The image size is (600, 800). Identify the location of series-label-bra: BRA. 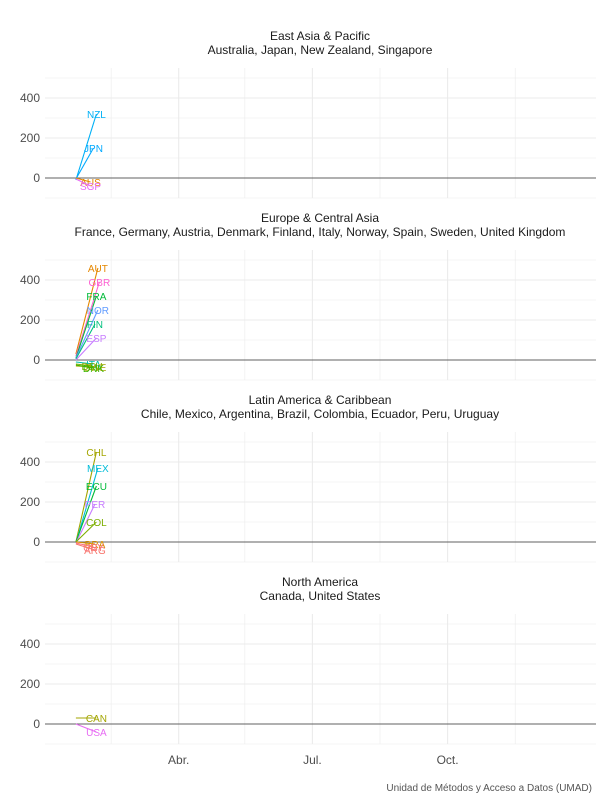
(95, 545).